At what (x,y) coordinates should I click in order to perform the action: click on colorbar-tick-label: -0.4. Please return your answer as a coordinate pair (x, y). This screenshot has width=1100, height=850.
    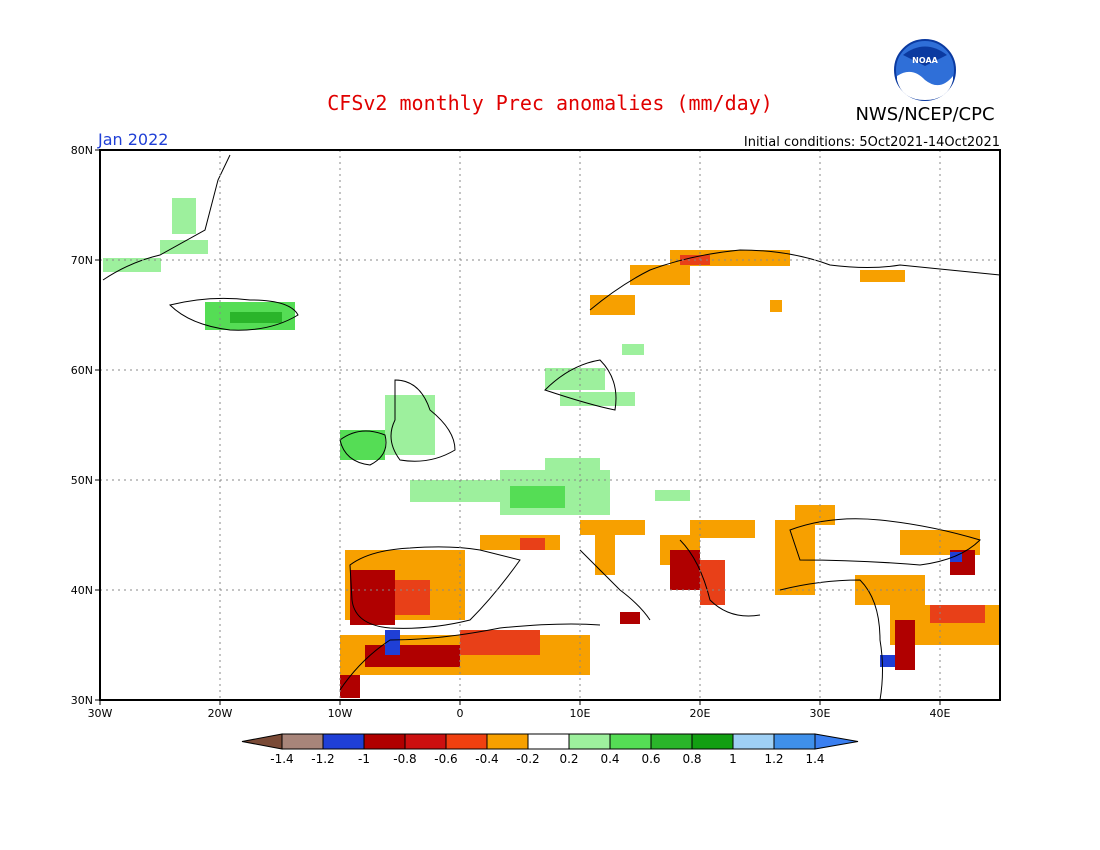
    Looking at the image, I should click on (486, 759).